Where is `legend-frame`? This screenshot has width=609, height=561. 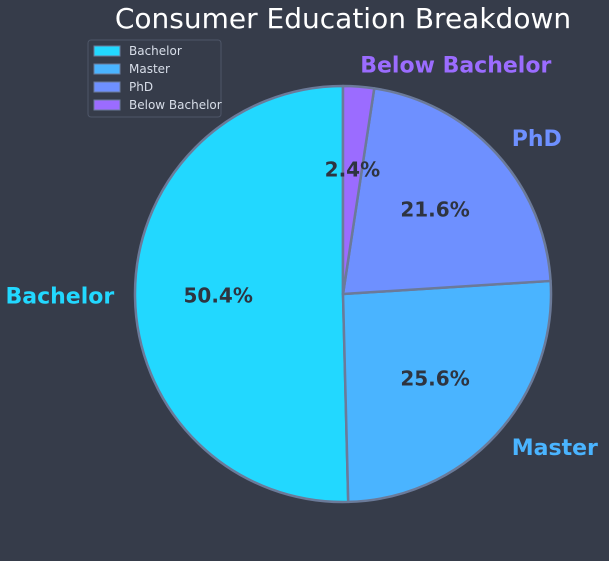 legend-frame is located at coordinates (154, 78).